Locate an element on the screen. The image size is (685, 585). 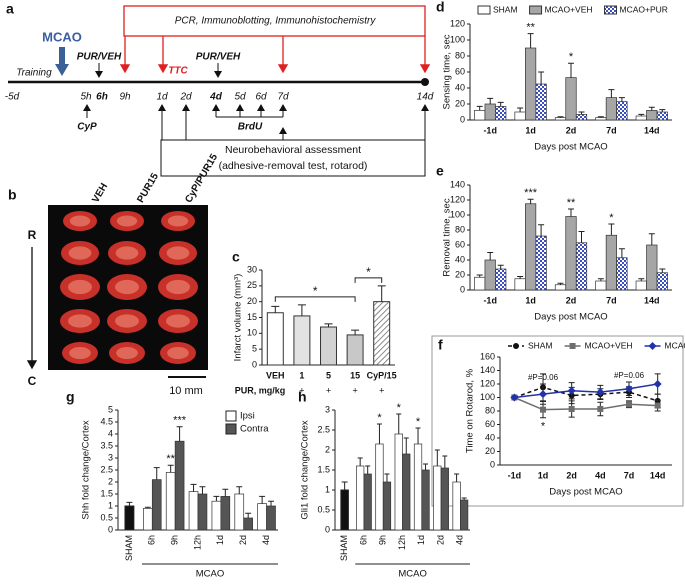
y-tick-label: 4 is located at coordinates (110, 433).